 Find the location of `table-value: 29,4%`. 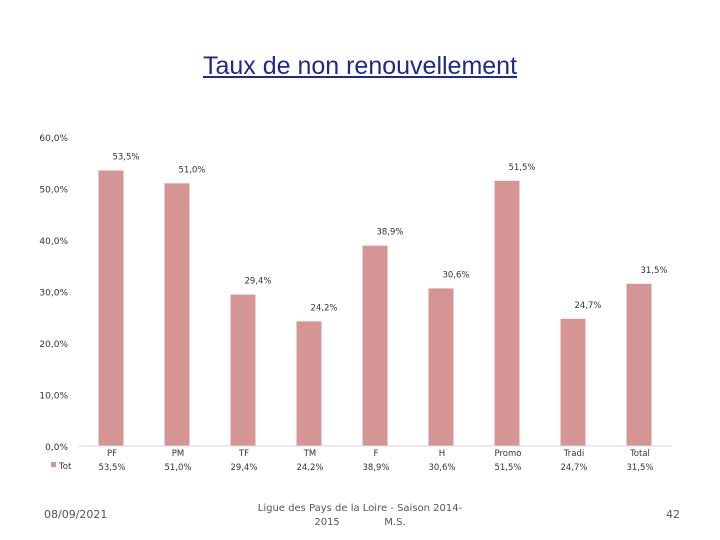

table-value: 29,4% is located at coordinates (243, 468).